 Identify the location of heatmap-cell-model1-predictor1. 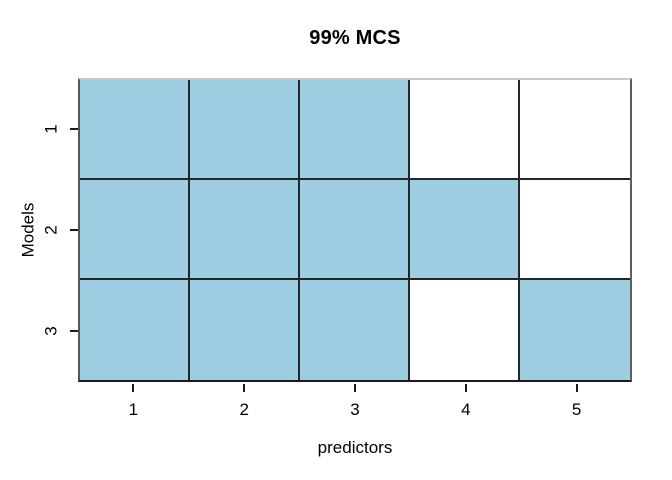
(135, 130).